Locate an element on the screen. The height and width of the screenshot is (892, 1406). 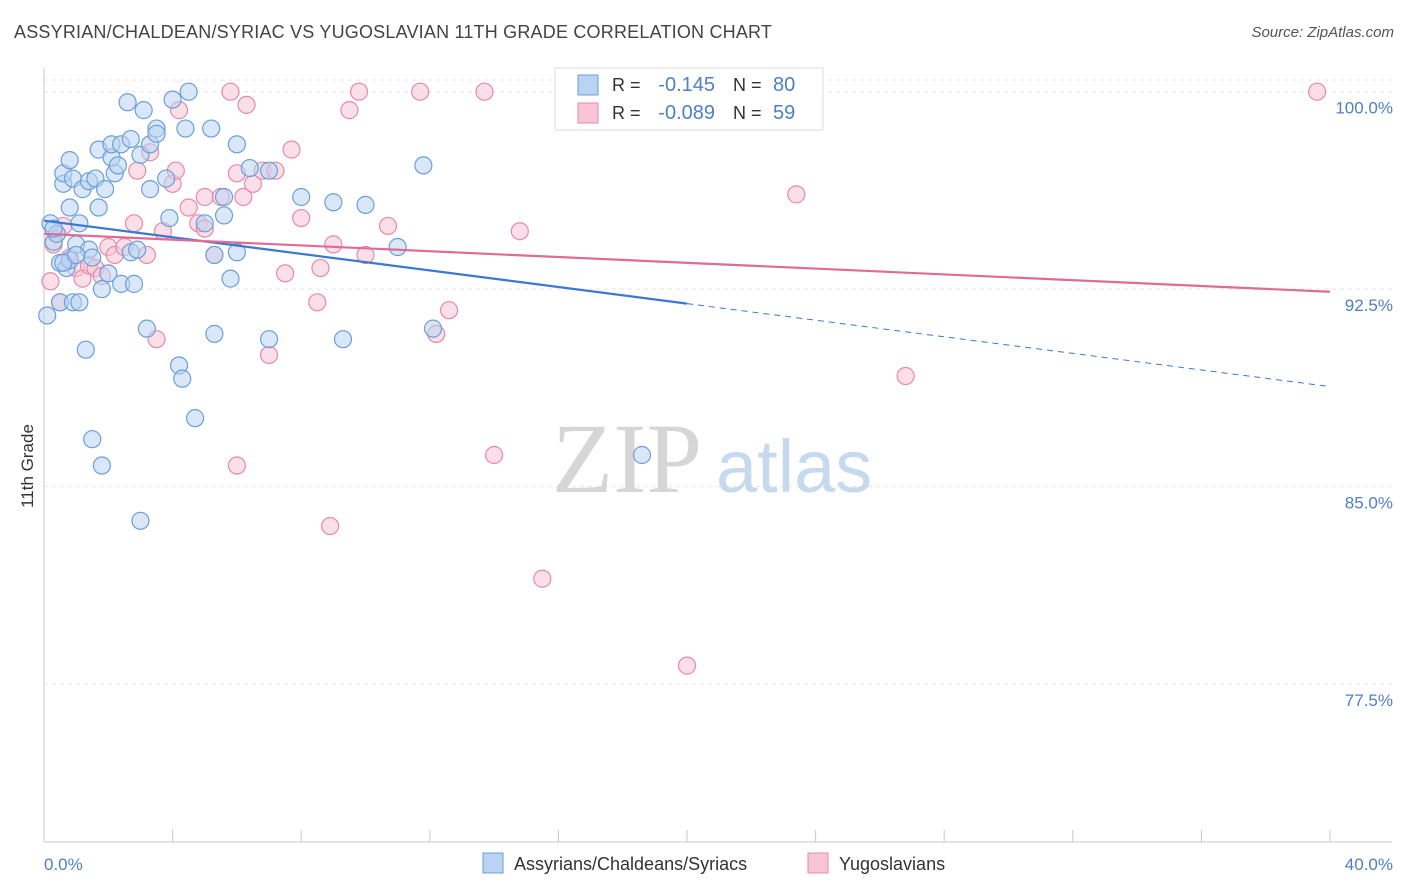
stats-legend: R = -0.145 N = 80 R = -0.089 N = 59 is located at coordinates (689, 99).